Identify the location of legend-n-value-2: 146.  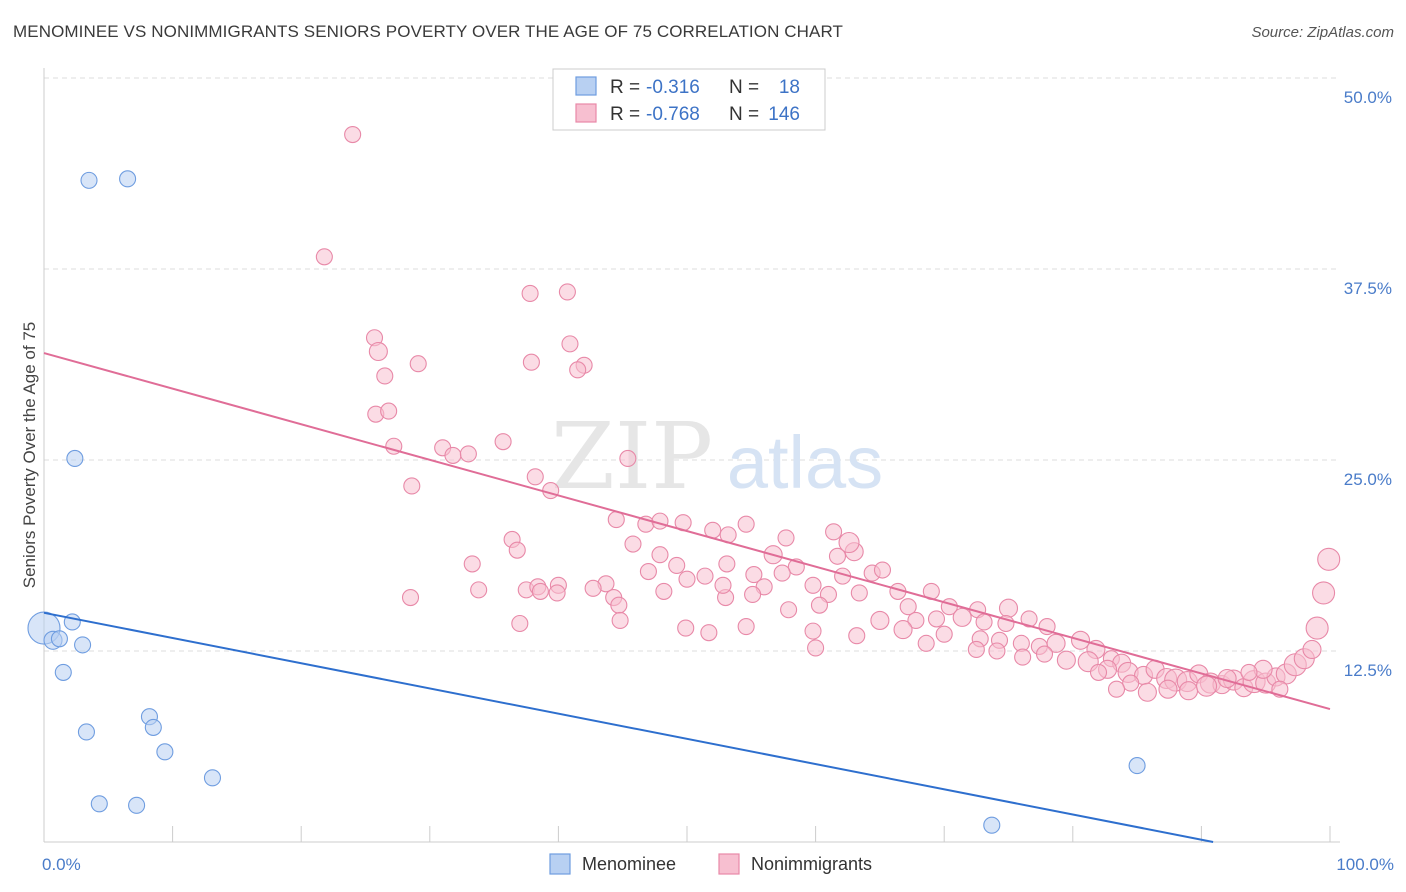
(784, 114).